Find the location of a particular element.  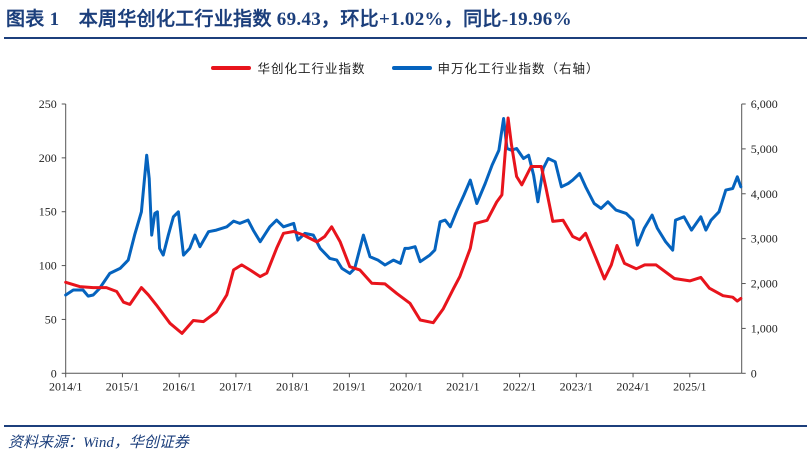

y-left-tick-label: 0 is located at coordinates (54, 373).